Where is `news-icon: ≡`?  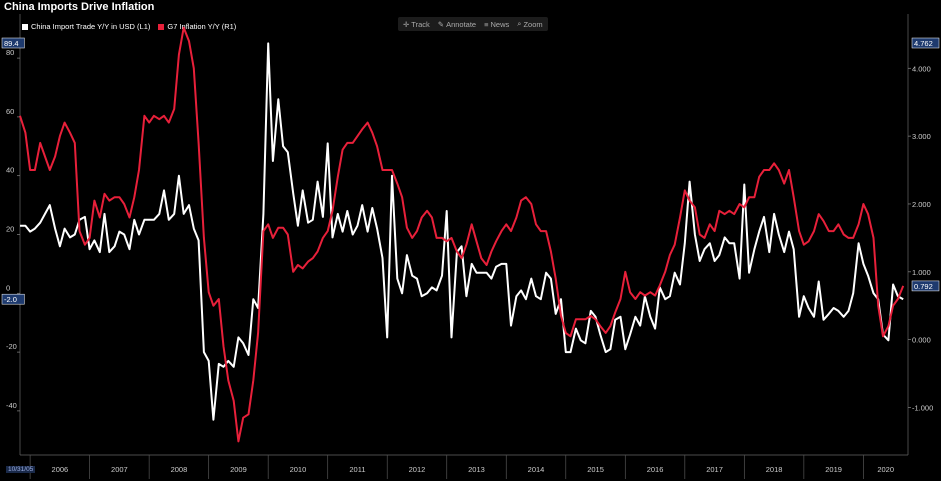
news-icon: ≡ is located at coordinates (486, 24).